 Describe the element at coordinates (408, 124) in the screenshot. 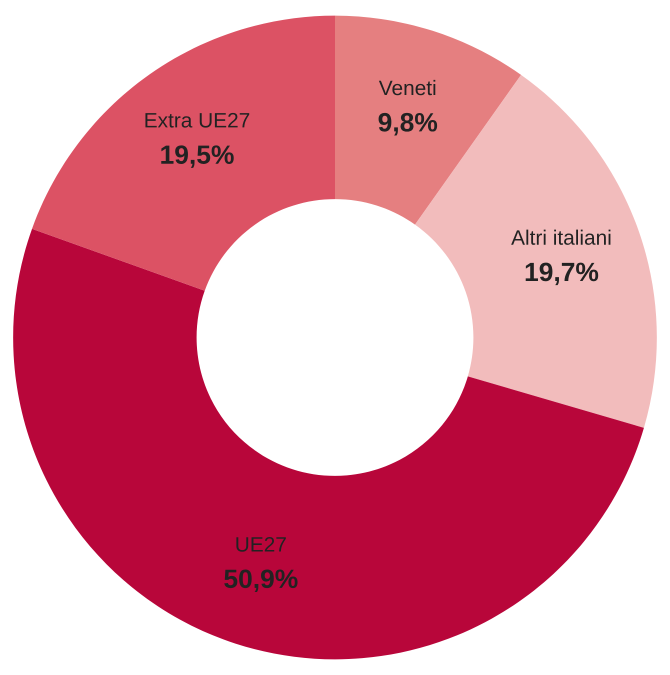

I see `data-label: 9,8%` at that location.